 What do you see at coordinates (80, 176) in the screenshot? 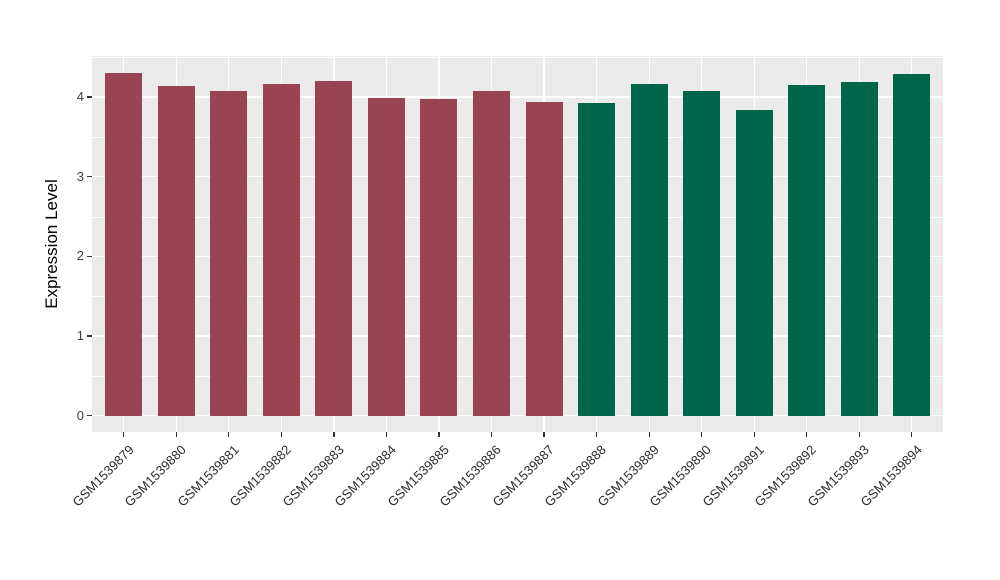
I see `y-tick-label: 3` at bounding box center [80, 176].